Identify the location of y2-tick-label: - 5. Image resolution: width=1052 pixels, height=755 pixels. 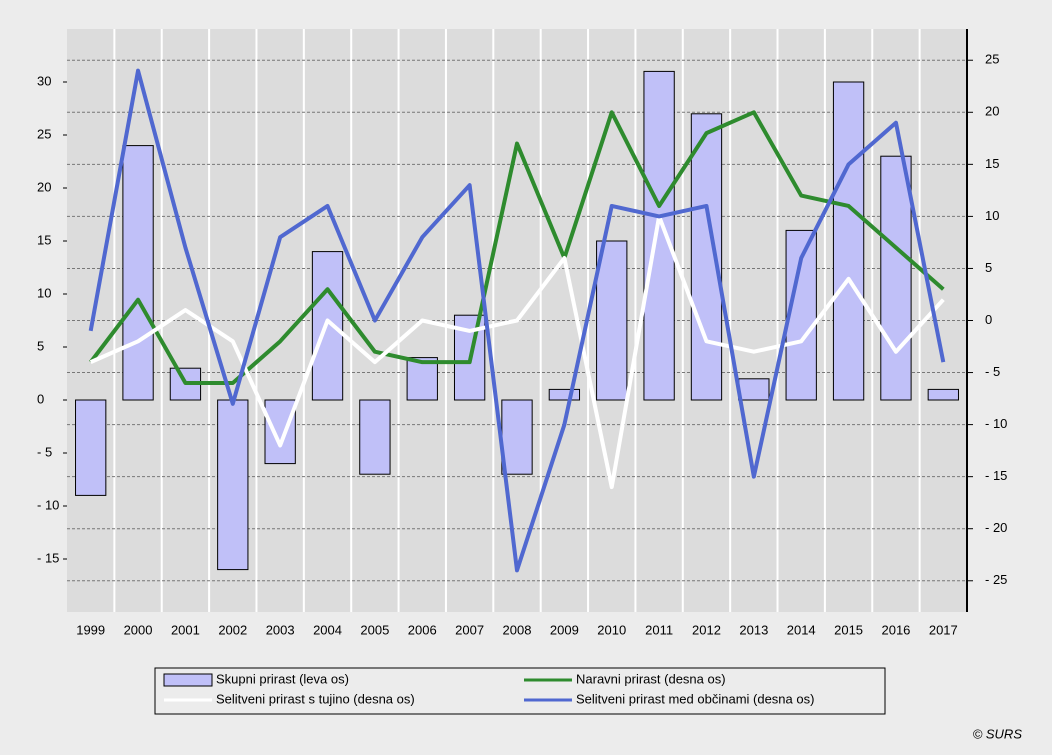
(992, 371).